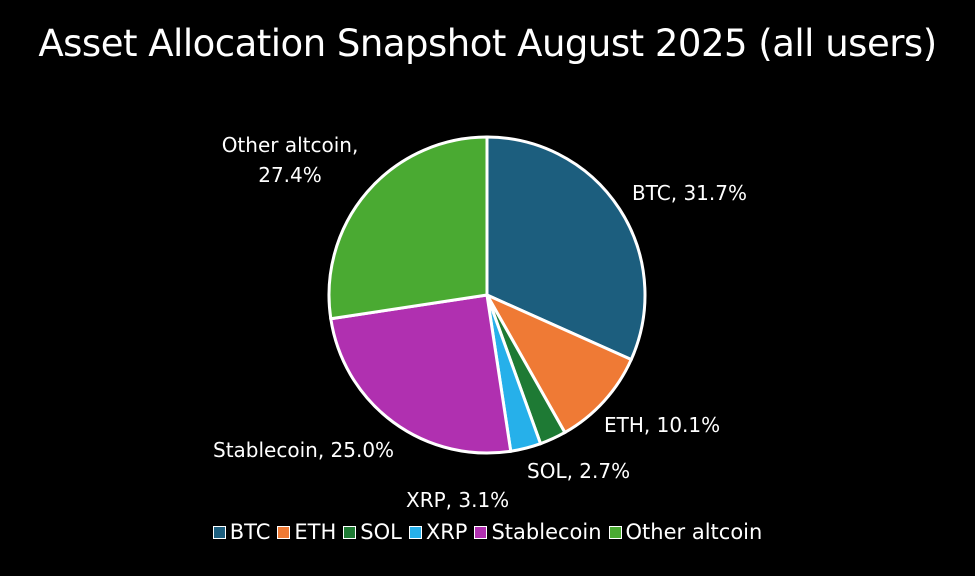  I want to click on data-label-sol: SOL, 2.7%, so click(578, 471).